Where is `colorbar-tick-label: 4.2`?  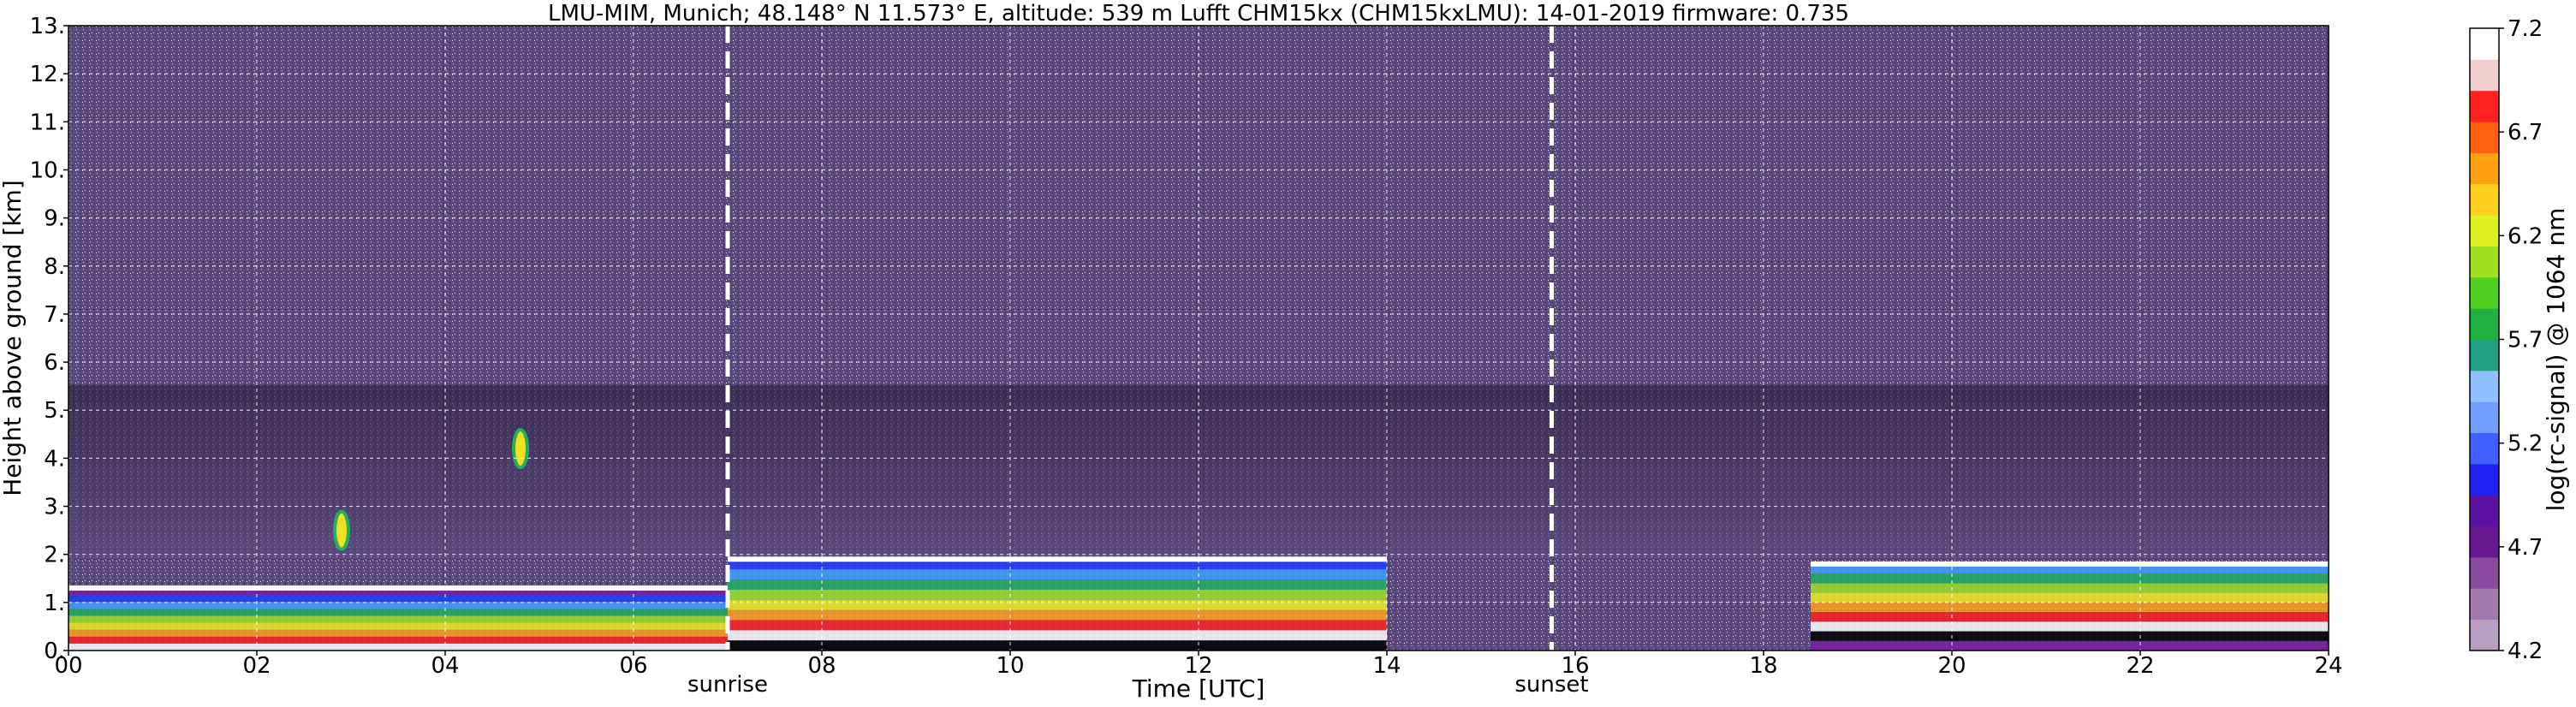 colorbar-tick-label: 4.2 is located at coordinates (2525, 651).